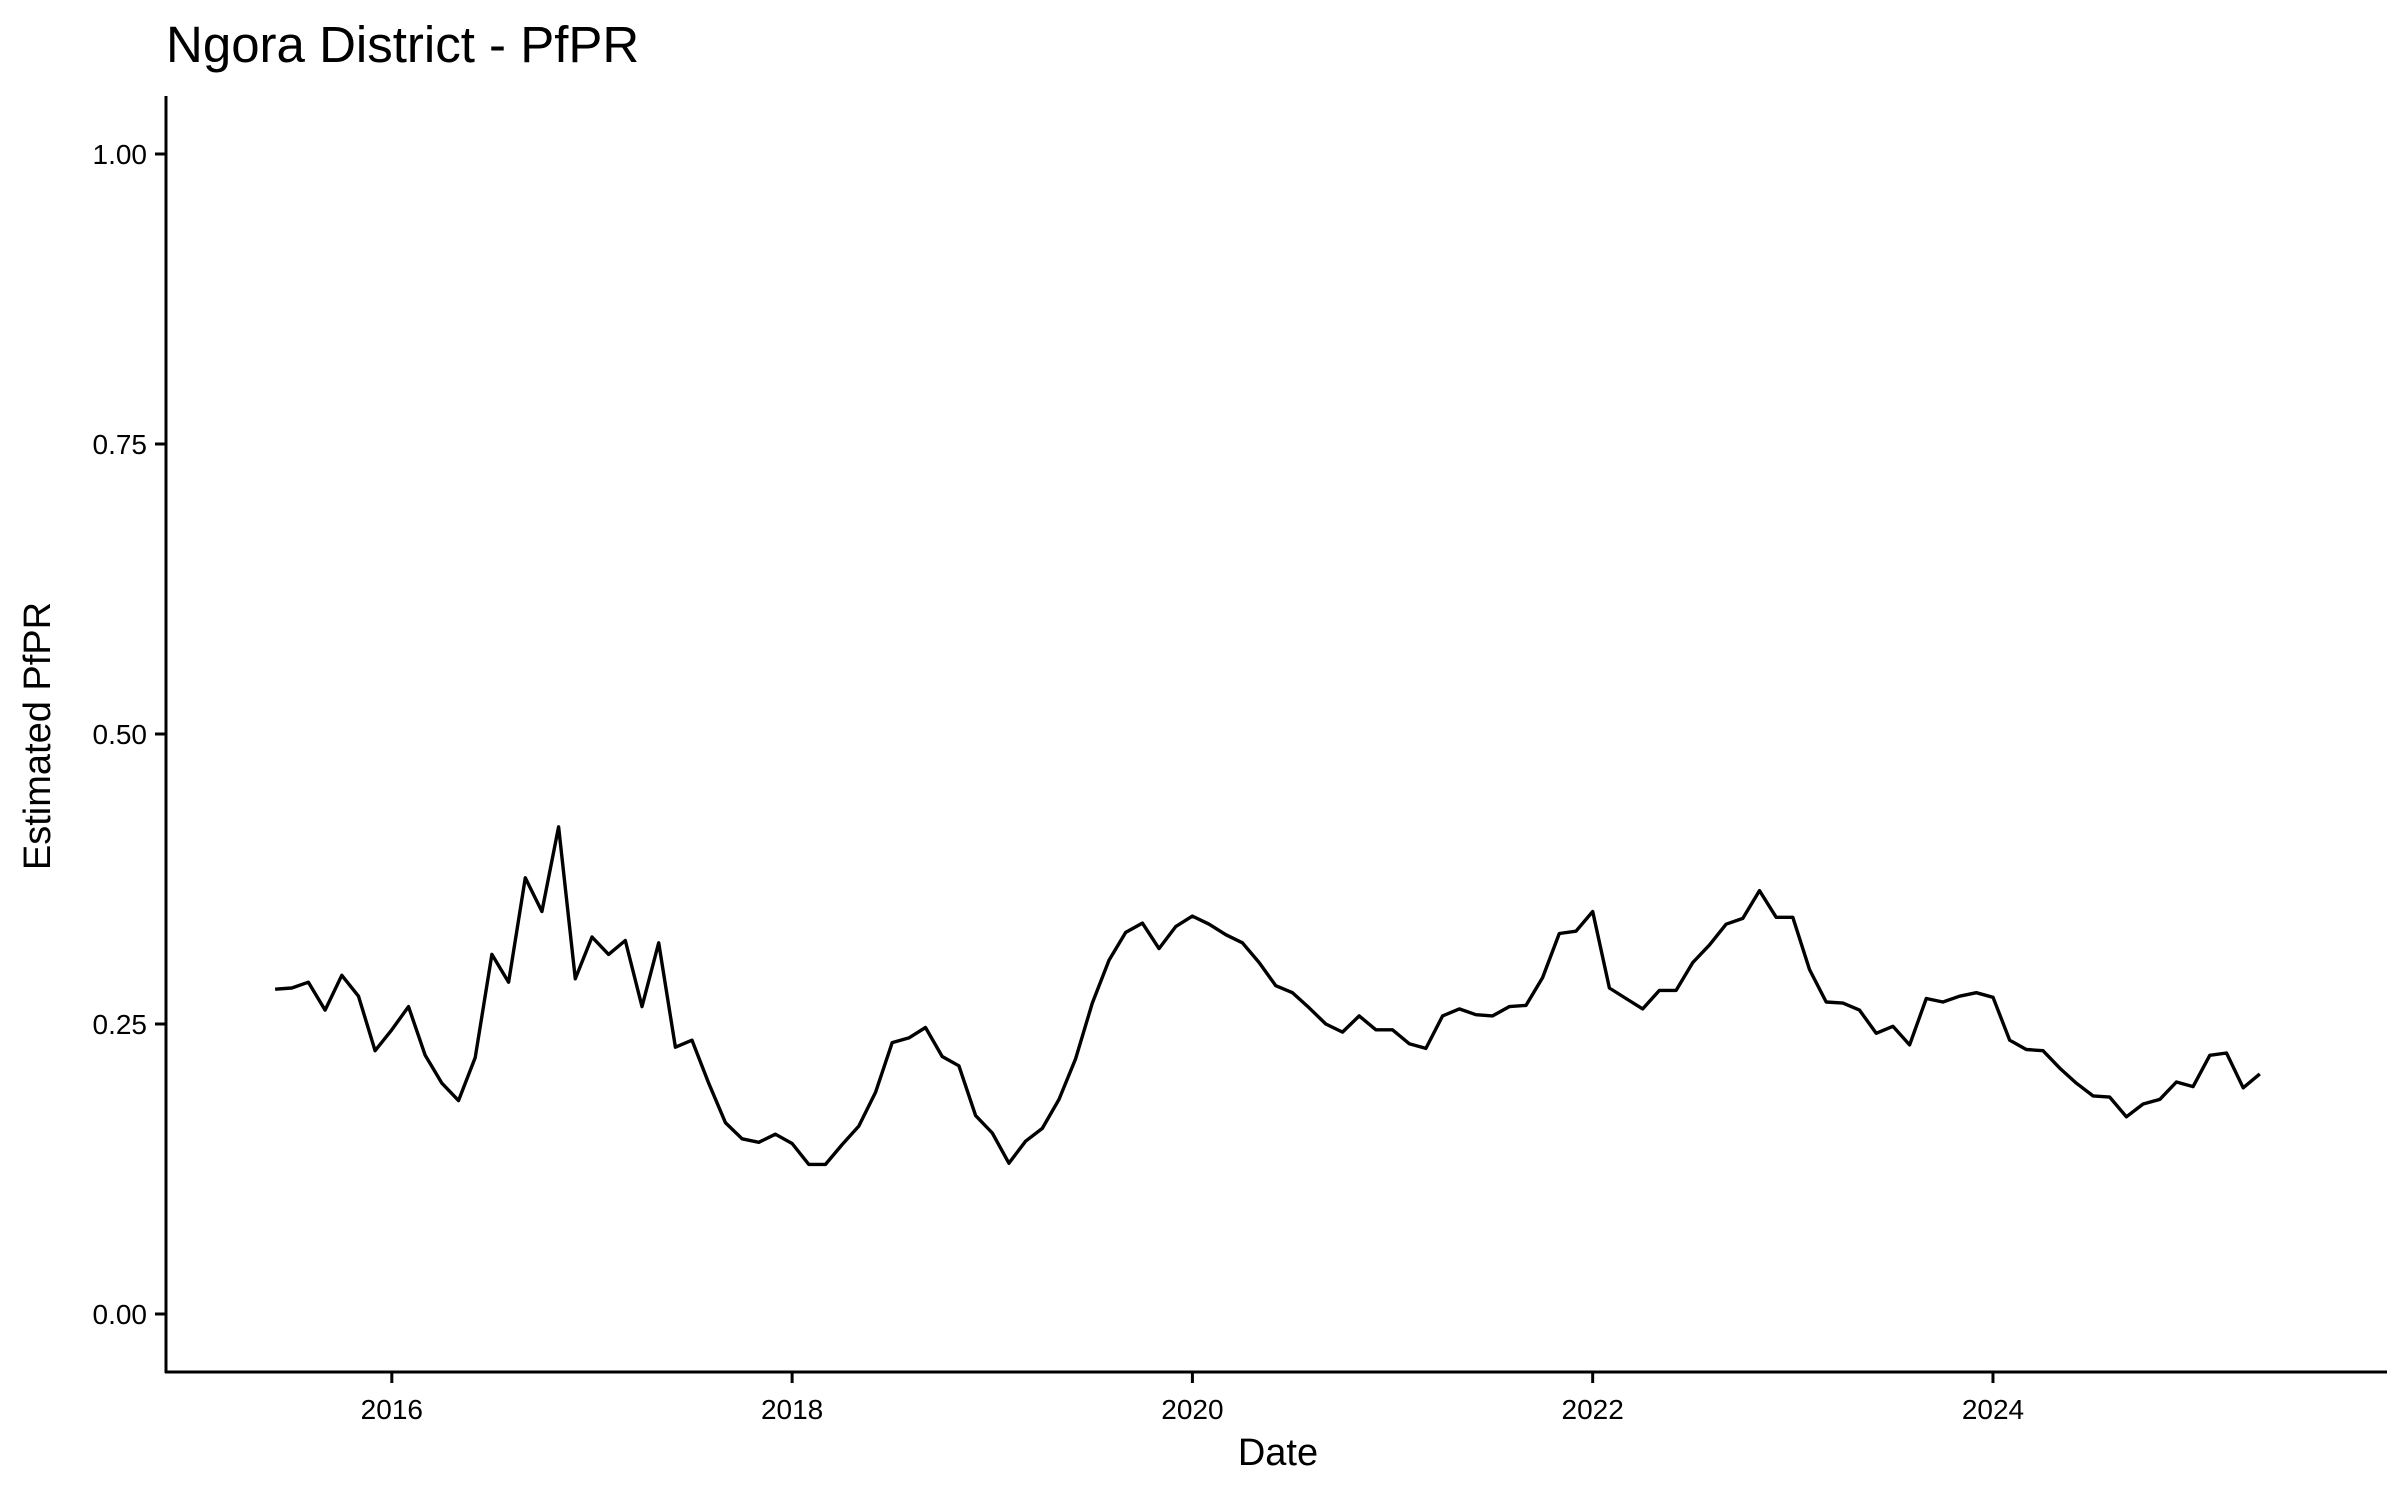  What do you see at coordinates (402, 44) in the screenshot?
I see `chart-title: Ngora District - PfPR` at bounding box center [402, 44].